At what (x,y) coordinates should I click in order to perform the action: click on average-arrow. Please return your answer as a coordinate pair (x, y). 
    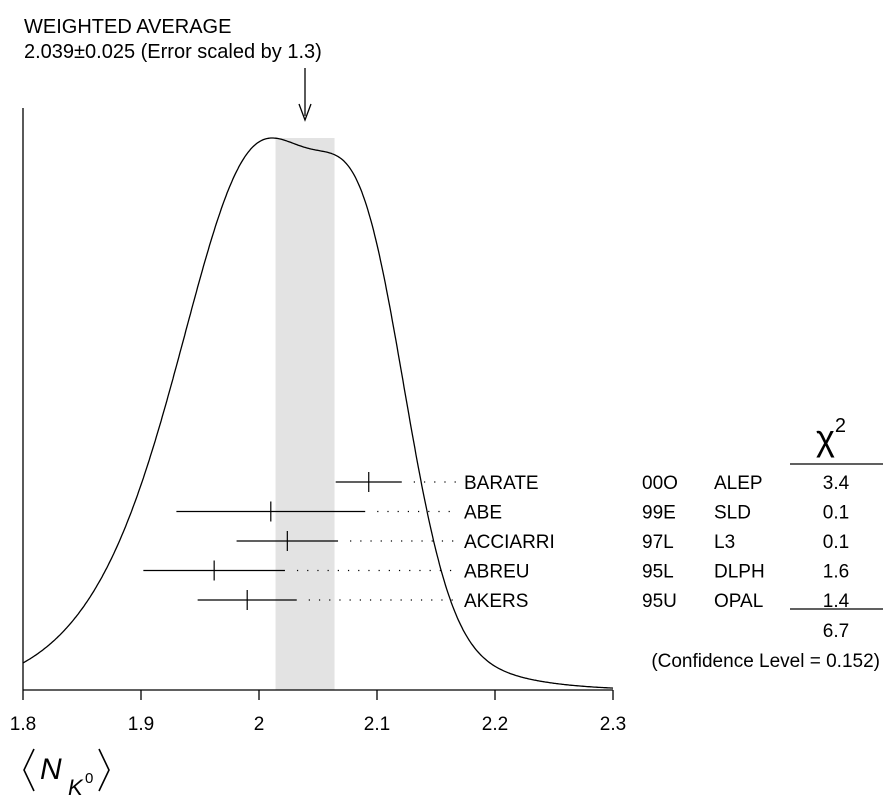
    Looking at the image, I should click on (305, 95).